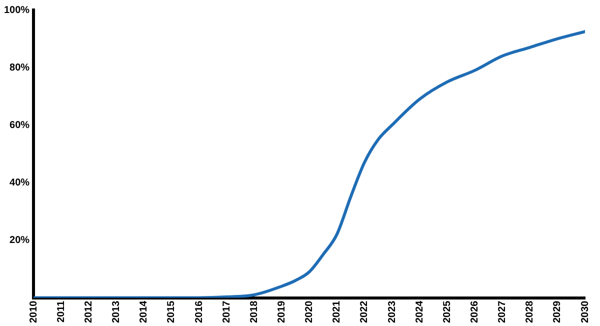 Image resolution: width=600 pixels, height=326 pixels. Describe the element at coordinates (20, 182) in the screenshot. I see `y-tick-label: 40%` at that location.